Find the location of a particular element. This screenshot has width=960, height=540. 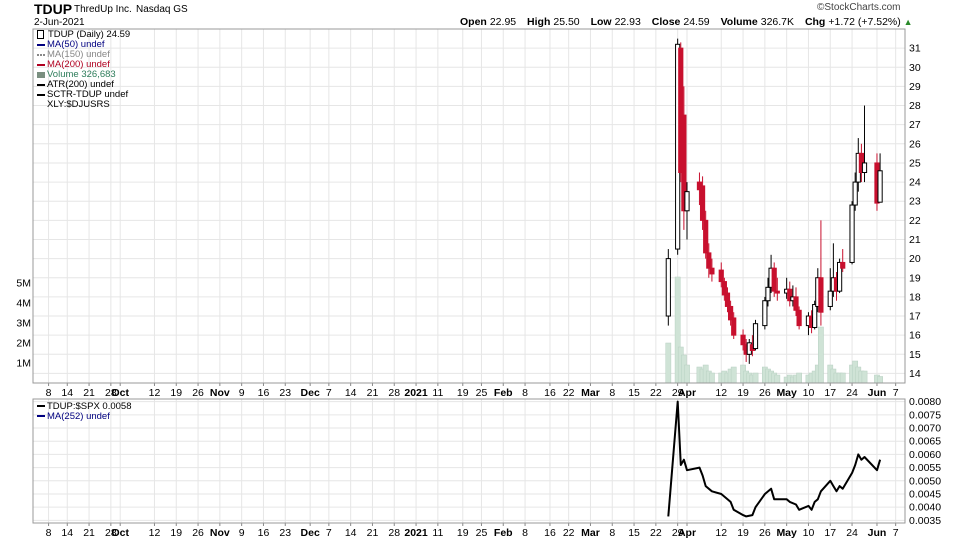

x-tick-label: 21 is located at coordinates (373, 393).